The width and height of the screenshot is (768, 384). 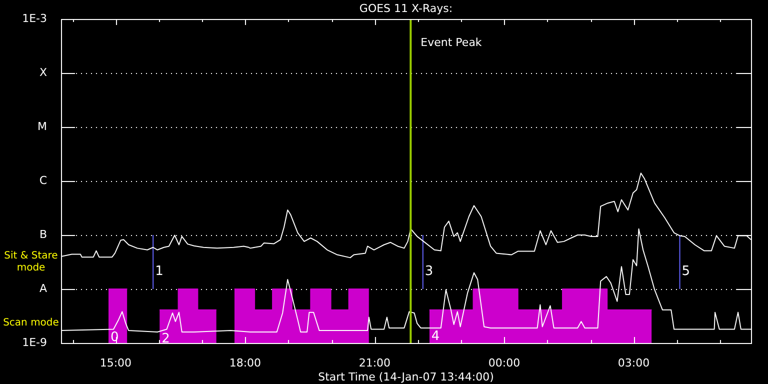 What do you see at coordinates (116, 363) in the screenshot?
I see `x-tick-label: 15:00` at bounding box center [116, 363].